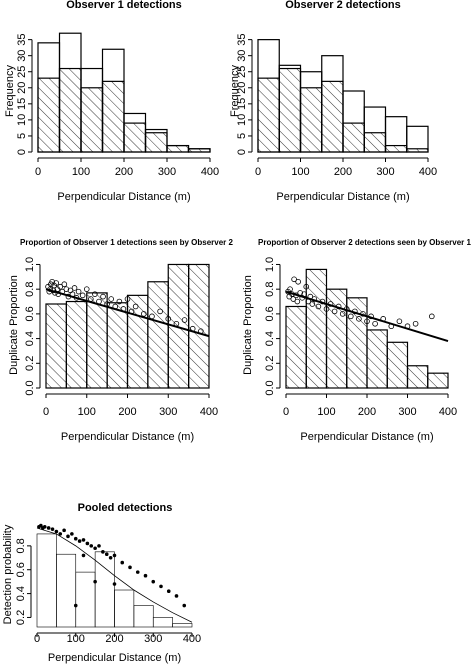  What do you see at coordinates (242, 88) in the screenshot?
I see `y-tick-label: 20` at bounding box center [242, 88].